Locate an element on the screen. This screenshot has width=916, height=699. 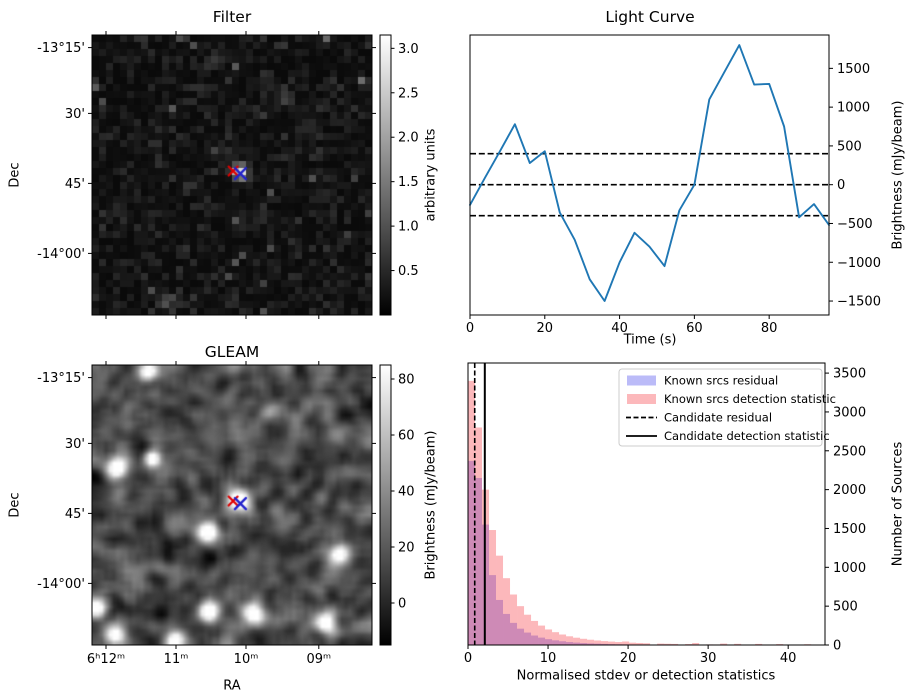
light-curve-y-axis-label: Brightness (mJy/beam) is located at coordinates (898, 175).